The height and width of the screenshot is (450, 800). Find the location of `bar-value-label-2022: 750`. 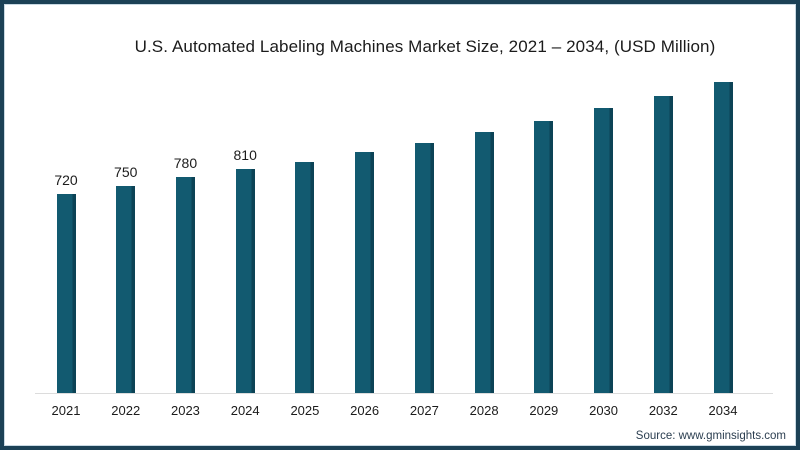

bar-value-label-2022: 750 is located at coordinates (126, 172).